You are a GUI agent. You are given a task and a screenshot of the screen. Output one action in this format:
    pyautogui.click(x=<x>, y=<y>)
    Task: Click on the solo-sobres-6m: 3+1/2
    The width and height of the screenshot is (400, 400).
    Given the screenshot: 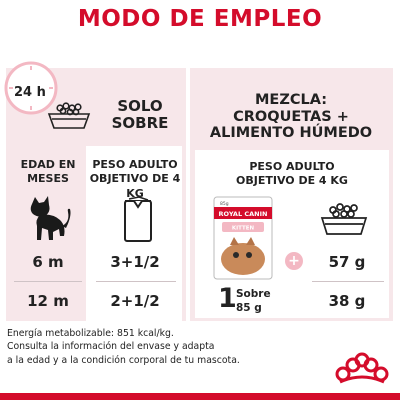 What is the action you would take?
    pyautogui.click(x=135, y=262)
    